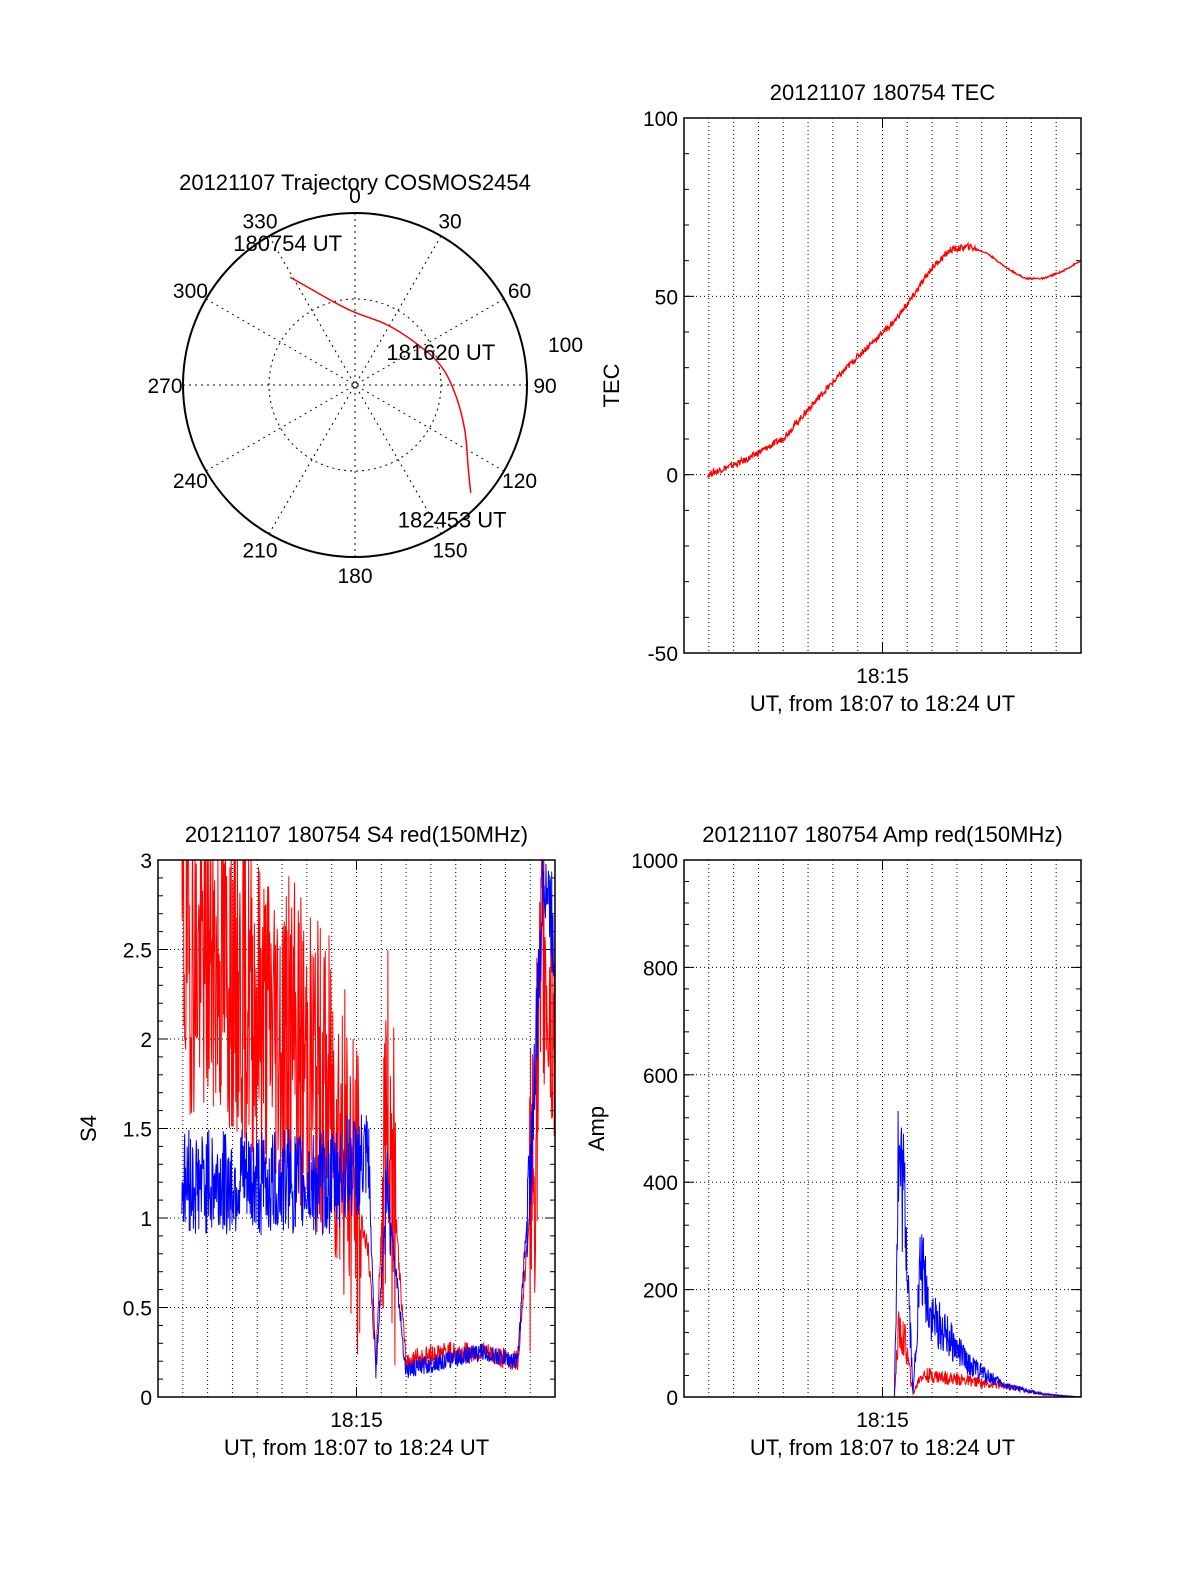 The height and width of the screenshot is (1575, 1200). Describe the element at coordinates (519, 291) in the screenshot. I see `polar-angle-label: 60` at that location.